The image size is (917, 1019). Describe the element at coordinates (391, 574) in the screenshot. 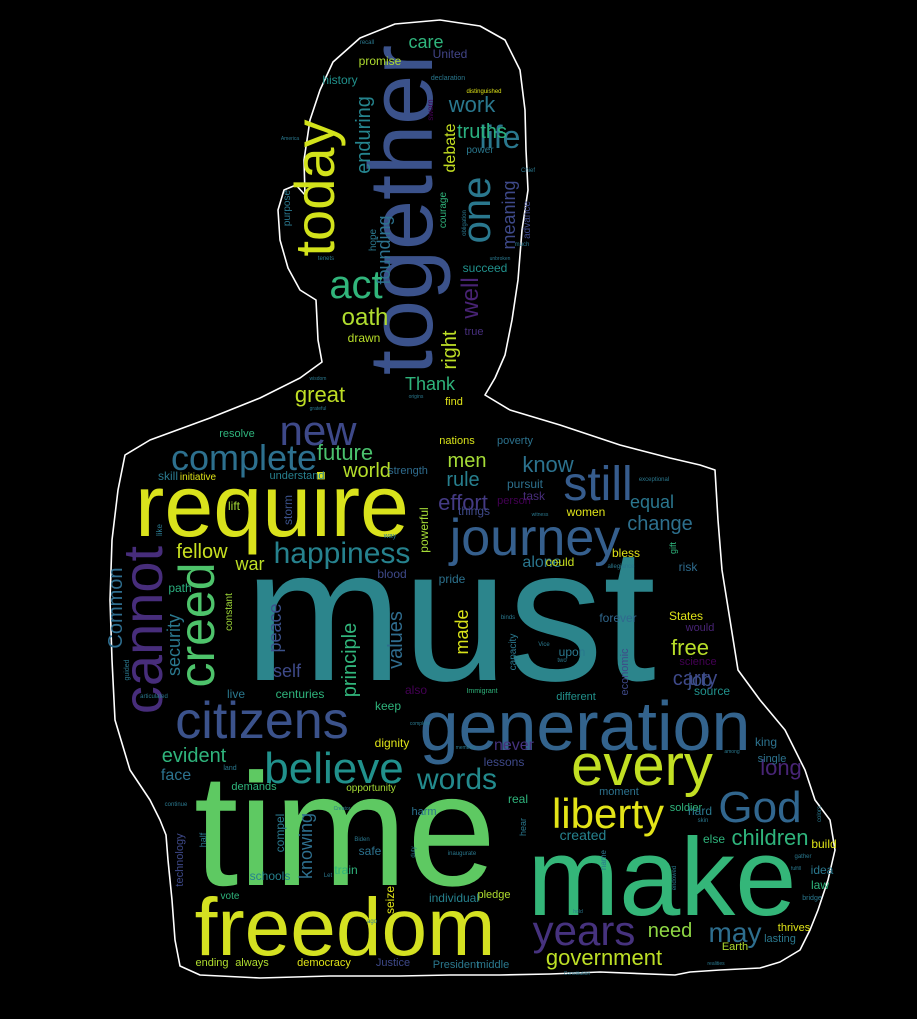

I see `word-blood: blood` at that location.